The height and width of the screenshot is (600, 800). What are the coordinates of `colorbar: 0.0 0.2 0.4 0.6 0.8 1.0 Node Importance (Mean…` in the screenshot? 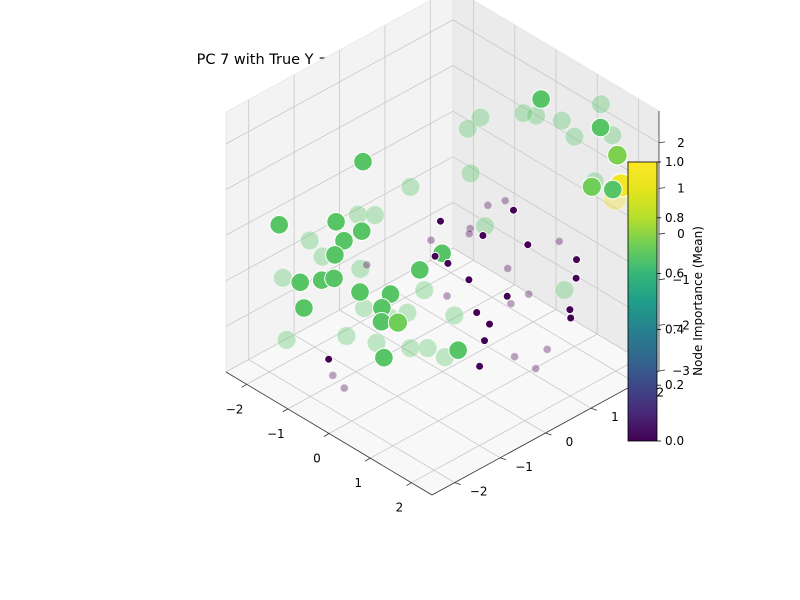 It's located at (666, 301).